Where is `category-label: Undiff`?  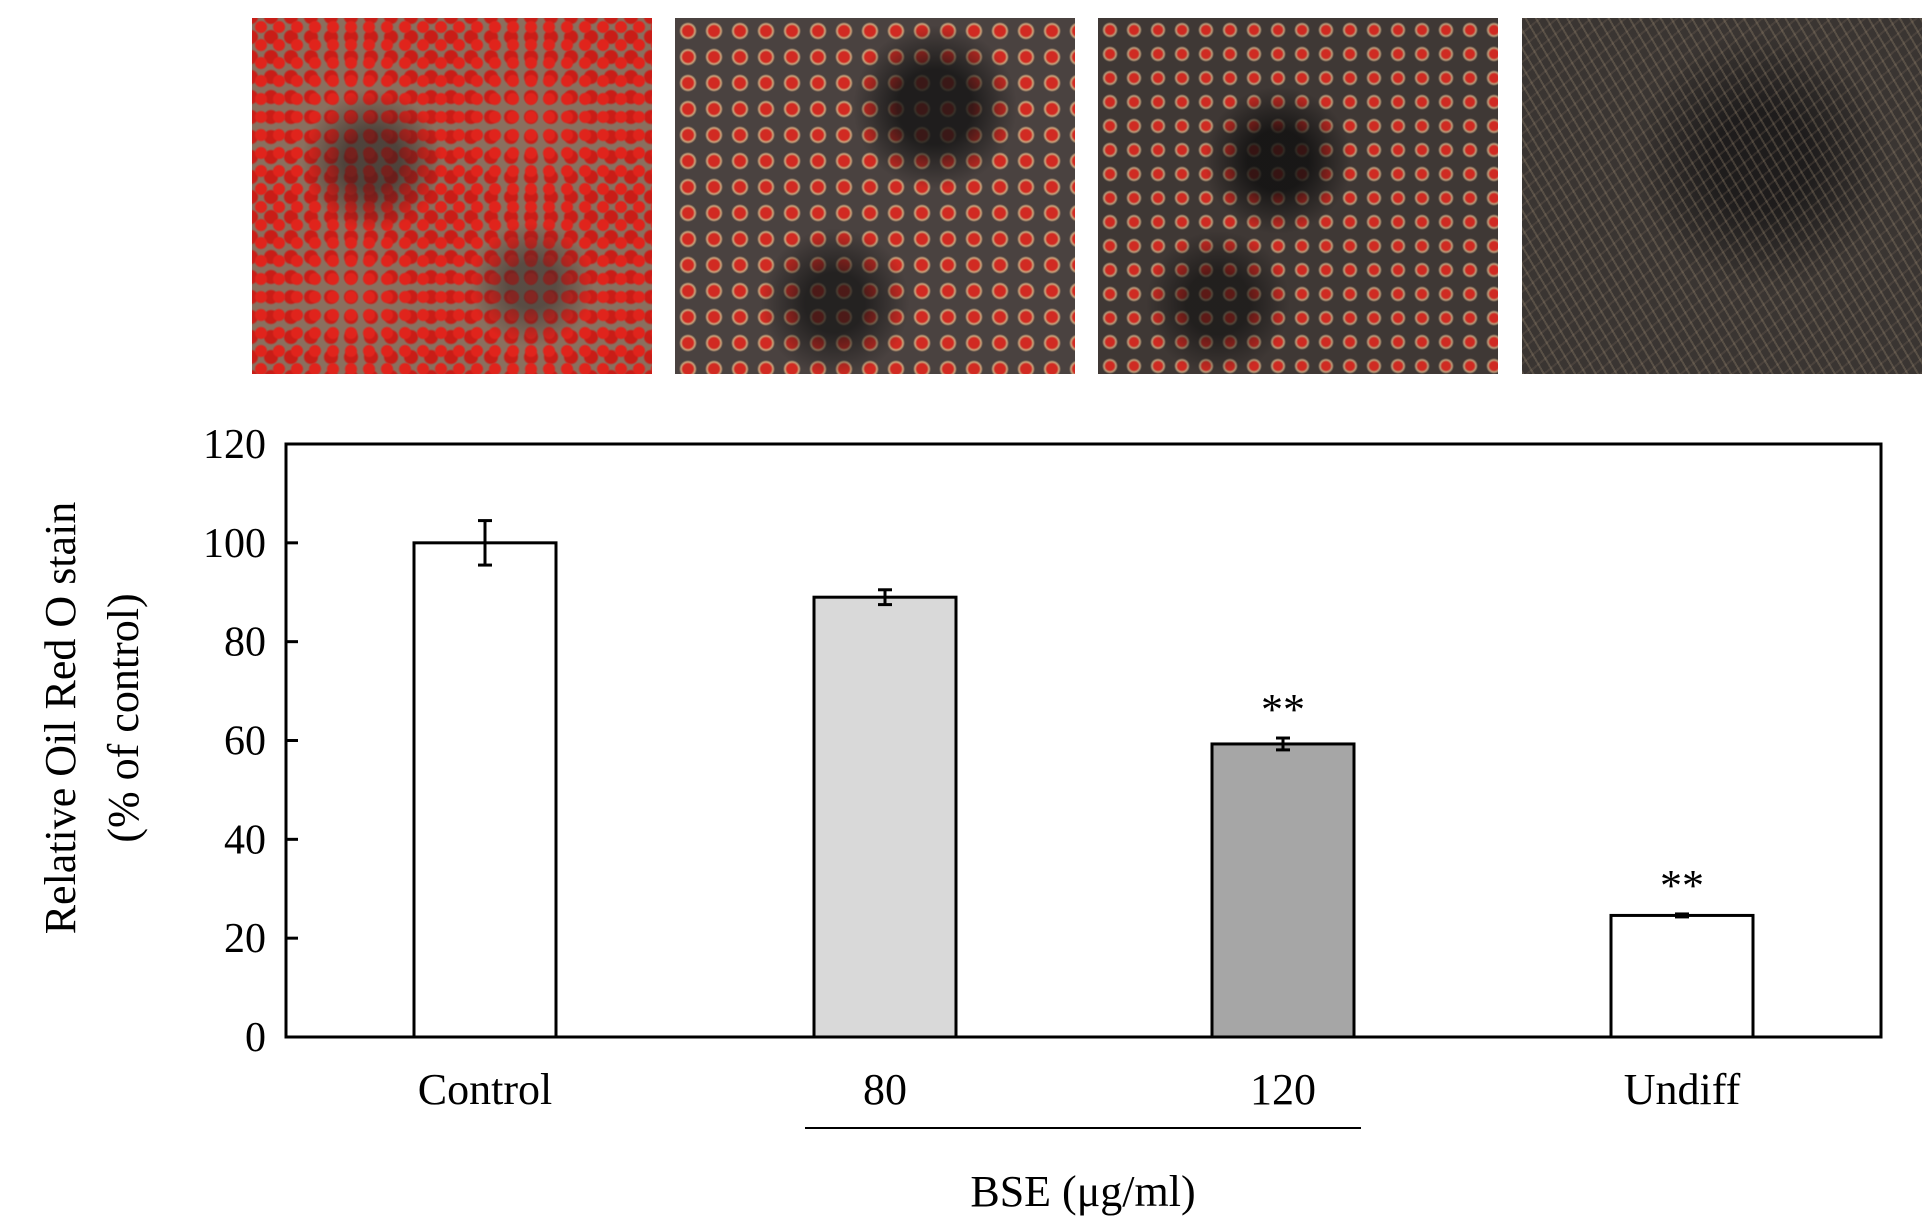 category-label: Undiff is located at coordinates (1682, 1089).